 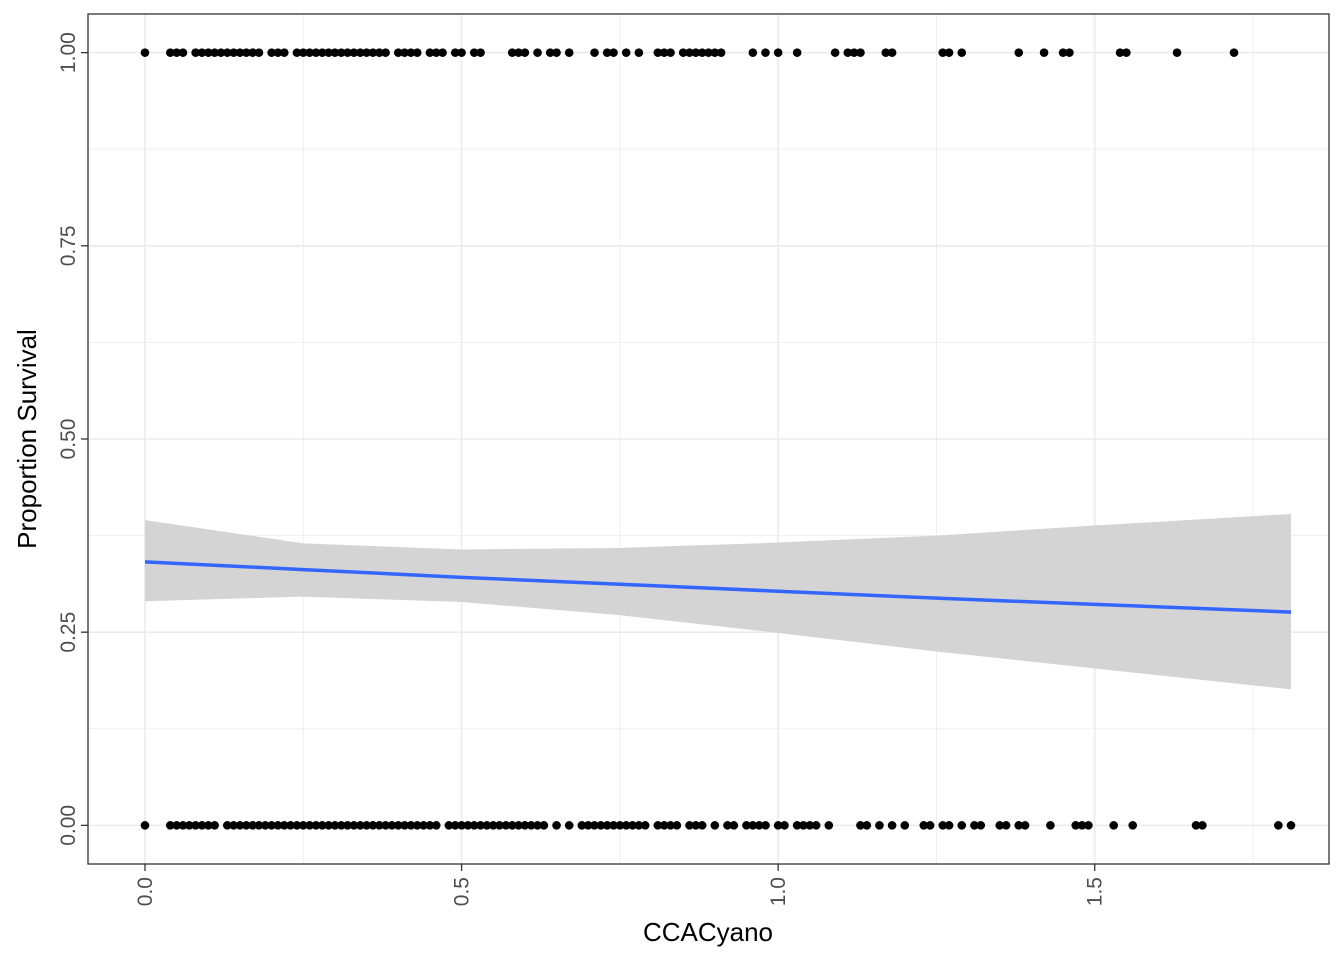 I want to click on x-tick-label: 1.0, so click(x=778, y=891).